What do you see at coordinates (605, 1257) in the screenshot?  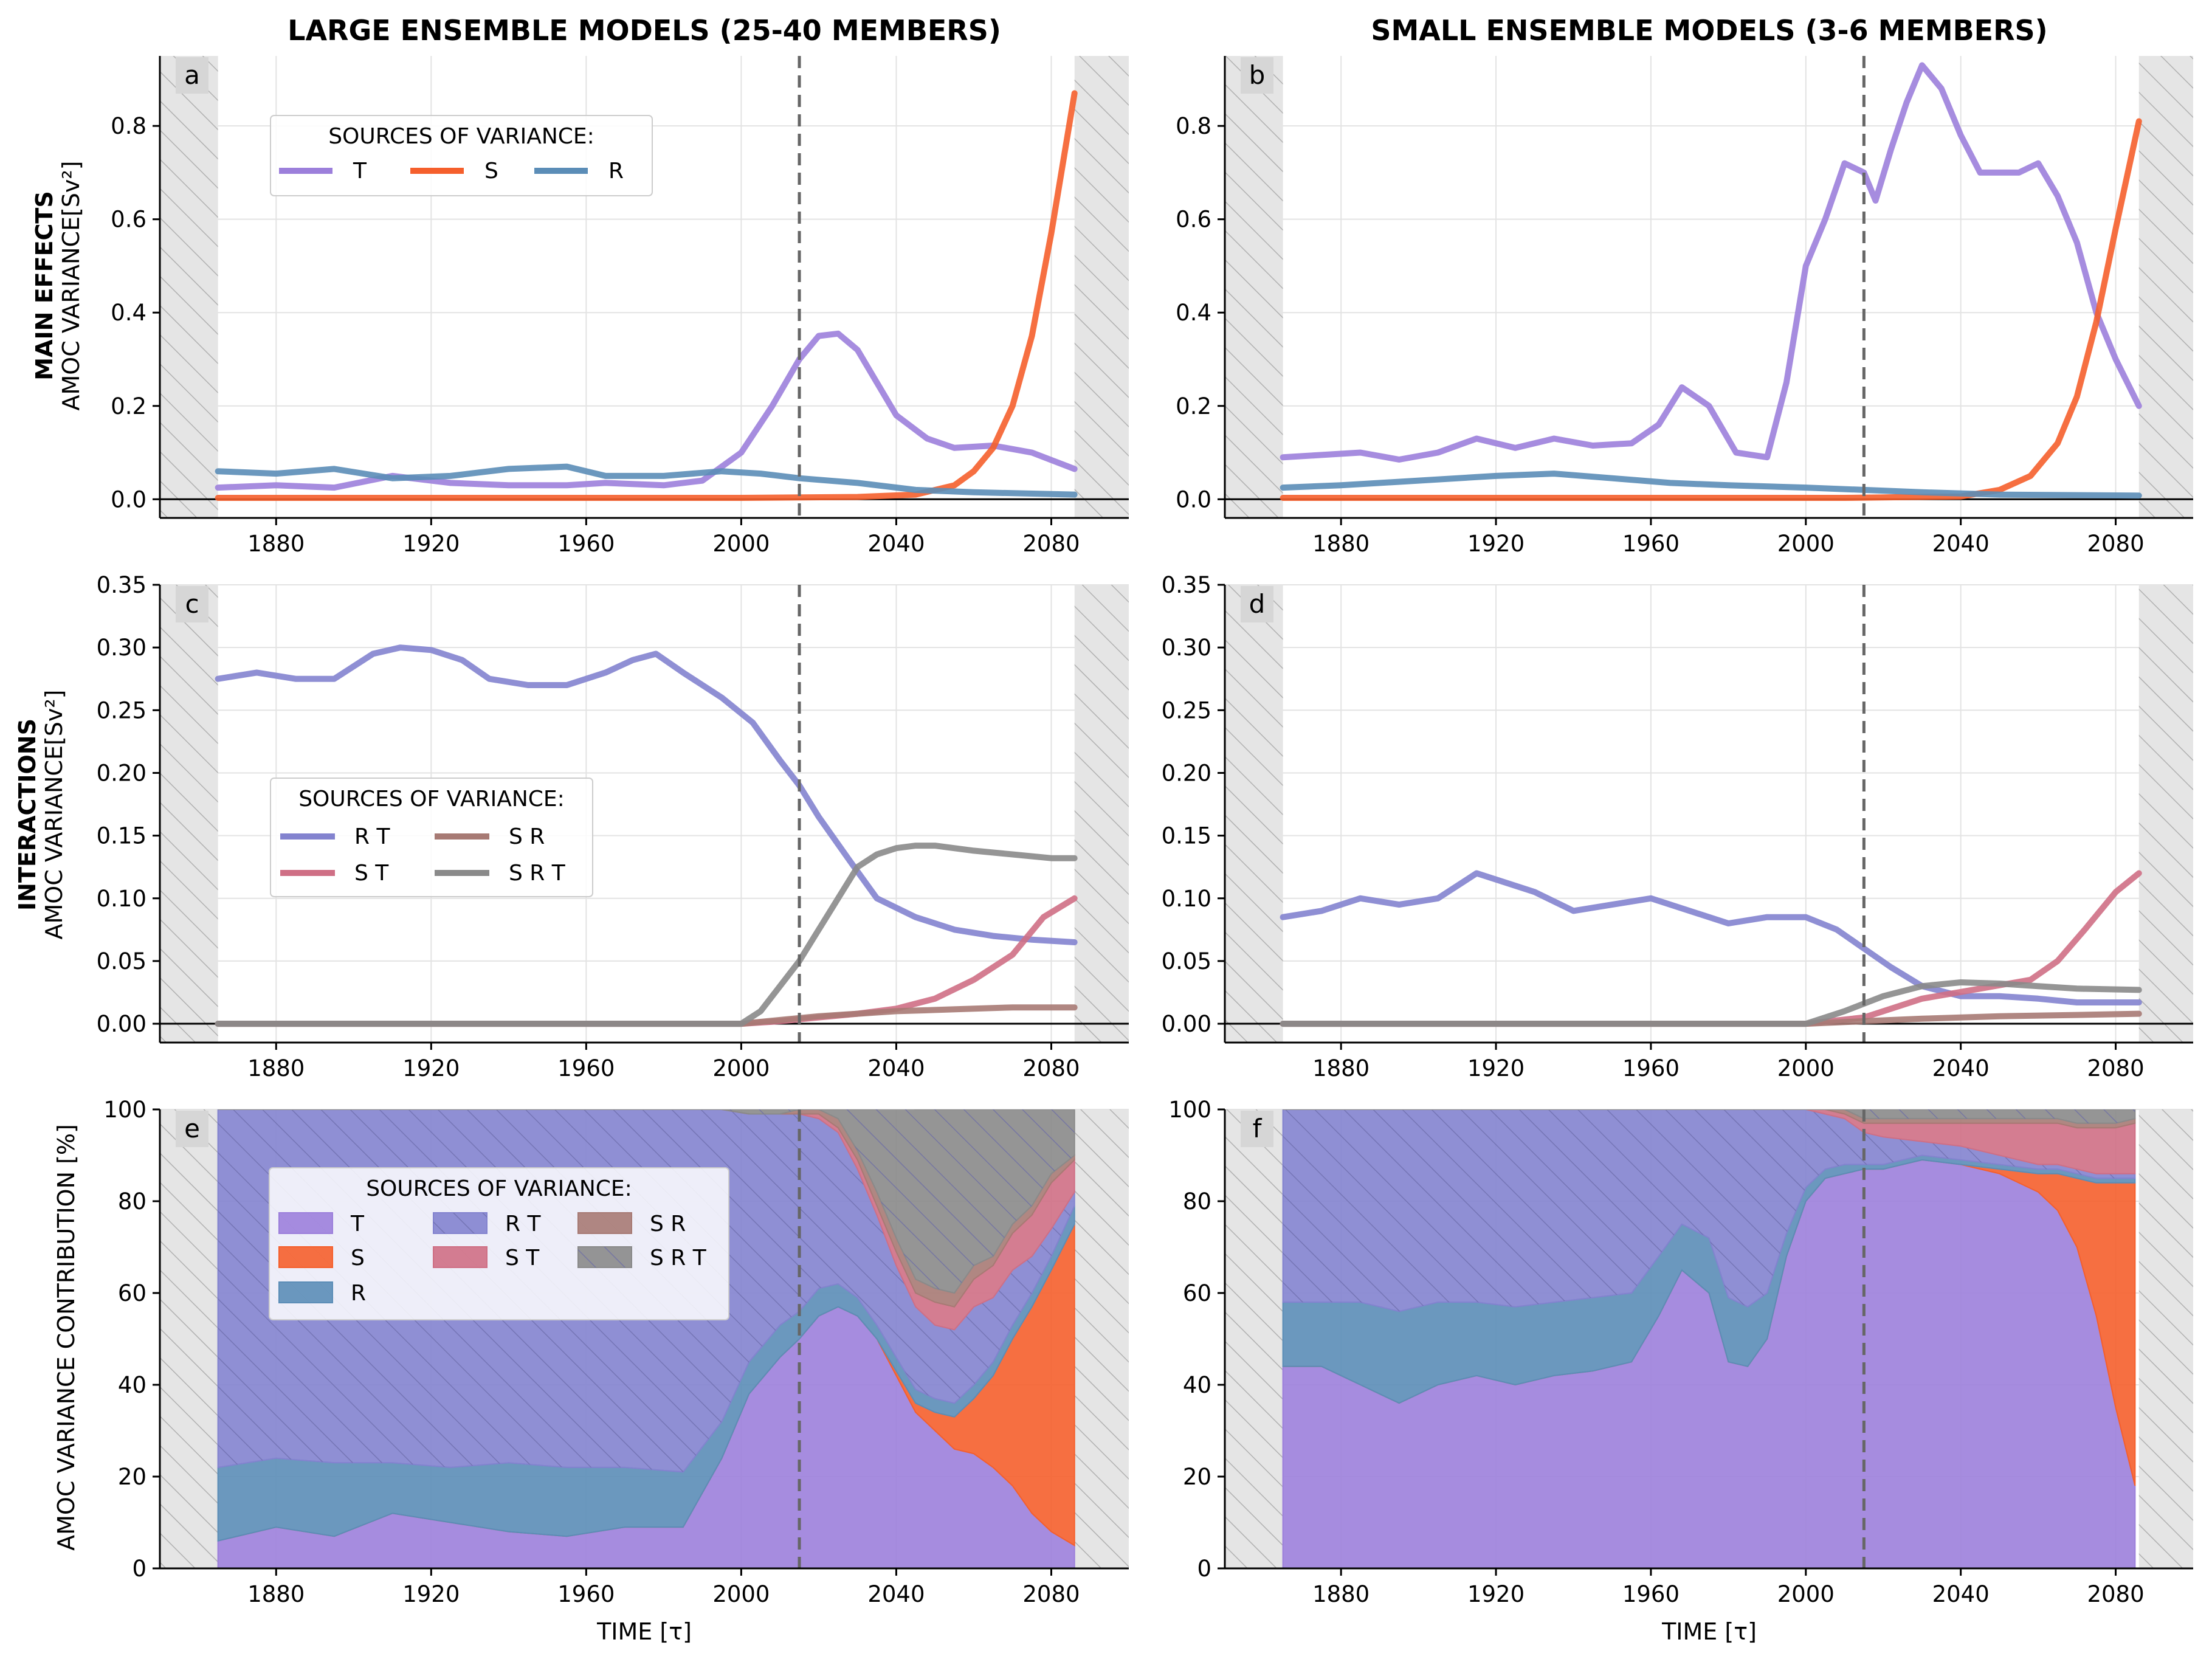 I see `legend-swatch-hatch` at bounding box center [605, 1257].